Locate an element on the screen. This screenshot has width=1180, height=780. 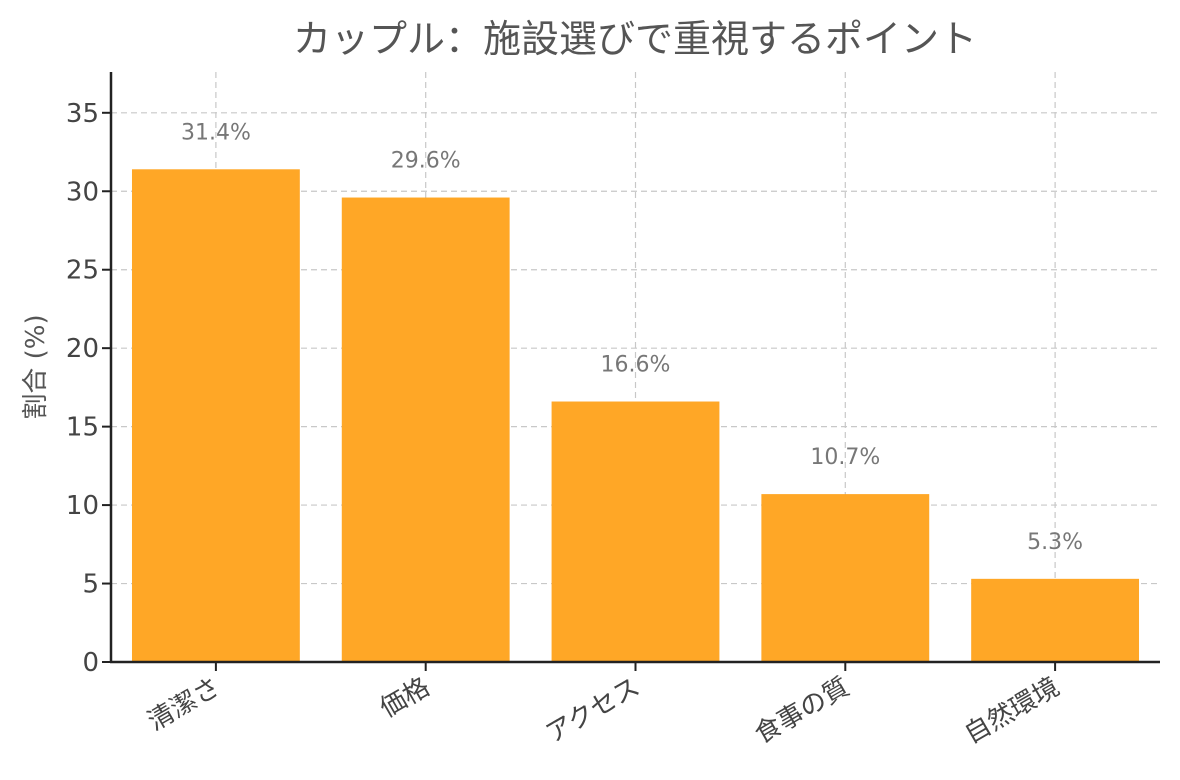
x-tick-label: 価格 is located at coordinates (405, 698).